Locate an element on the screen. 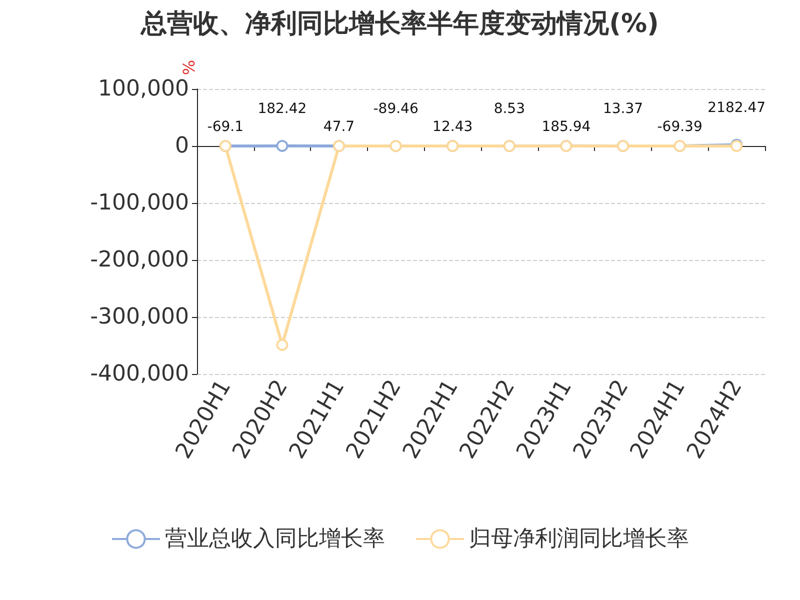 The width and height of the screenshot is (800, 600). legend-label: 营业总收入同比增长率 is located at coordinates (275, 539).